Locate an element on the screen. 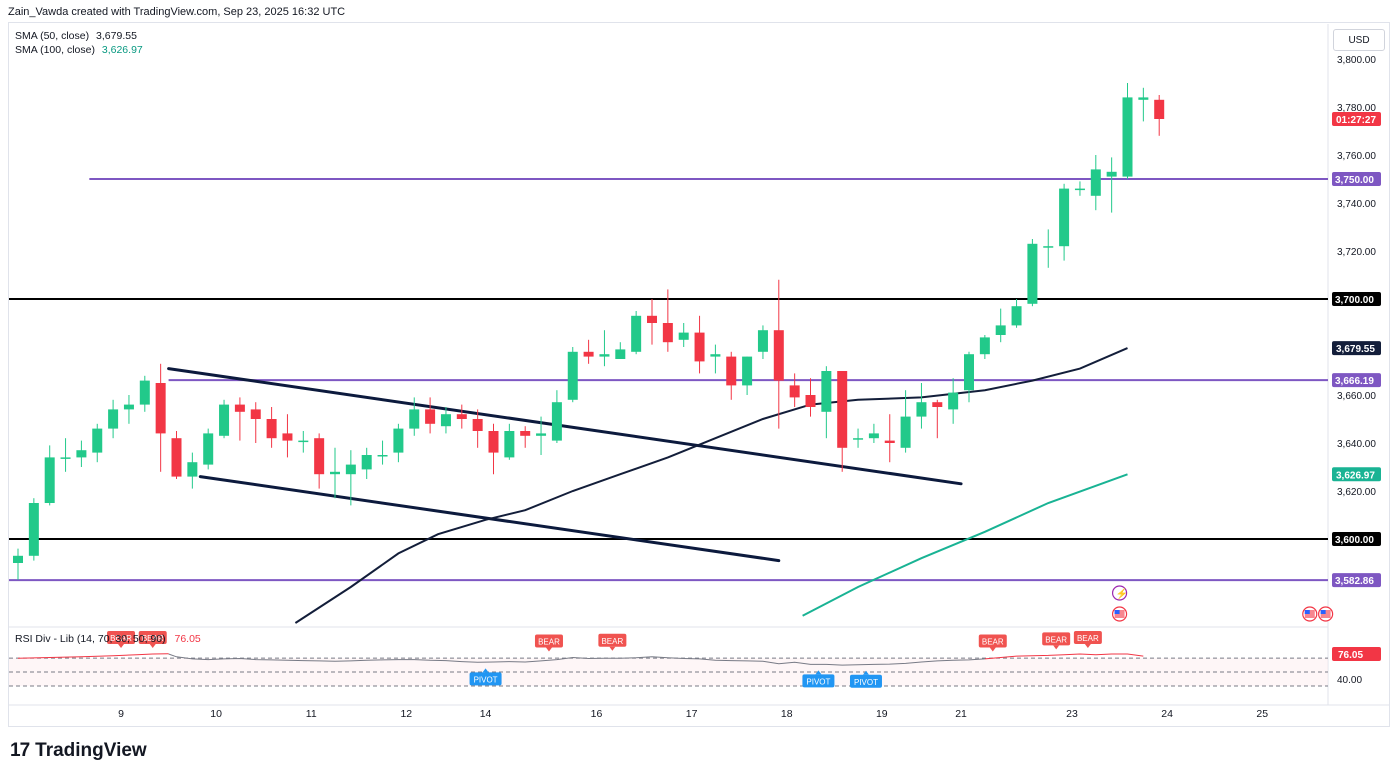  sma50-legend: SMA (50, close) 3,679.55 is located at coordinates (76, 36).